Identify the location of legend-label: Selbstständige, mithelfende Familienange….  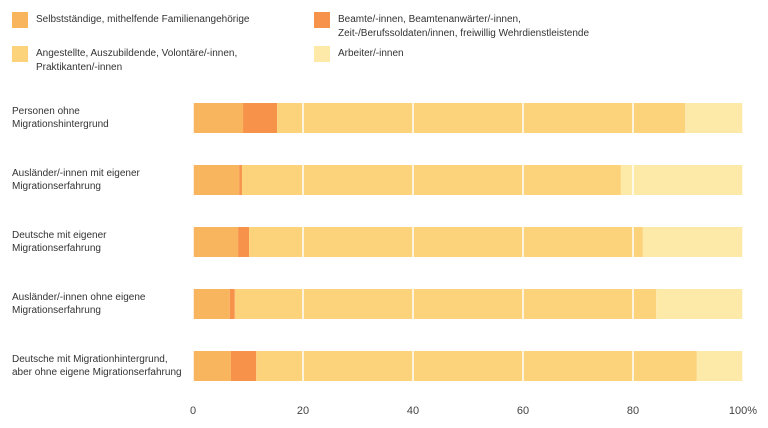
(143, 19).